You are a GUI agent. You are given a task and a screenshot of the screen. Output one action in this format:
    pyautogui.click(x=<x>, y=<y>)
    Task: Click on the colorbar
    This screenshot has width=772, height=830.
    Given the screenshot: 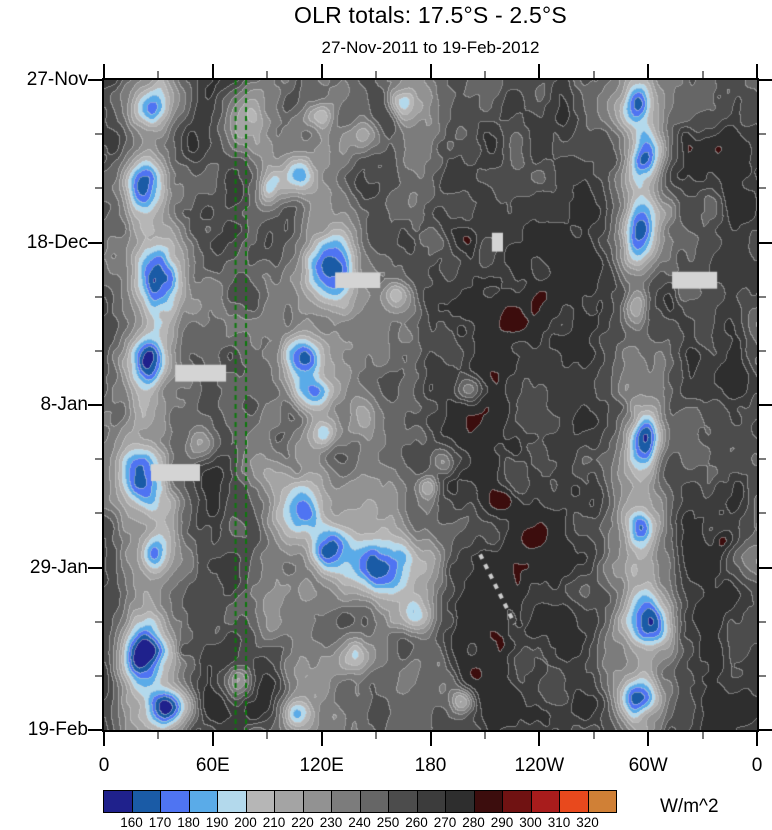 What is the action you would take?
    pyautogui.click(x=360, y=801)
    